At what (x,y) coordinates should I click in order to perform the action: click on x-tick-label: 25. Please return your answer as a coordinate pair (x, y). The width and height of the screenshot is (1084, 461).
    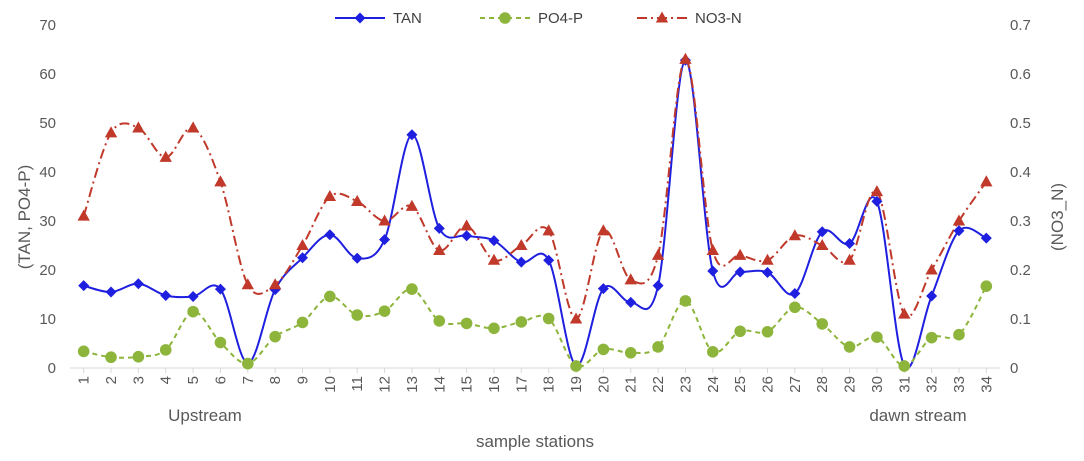
    Looking at the image, I should click on (740, 384).